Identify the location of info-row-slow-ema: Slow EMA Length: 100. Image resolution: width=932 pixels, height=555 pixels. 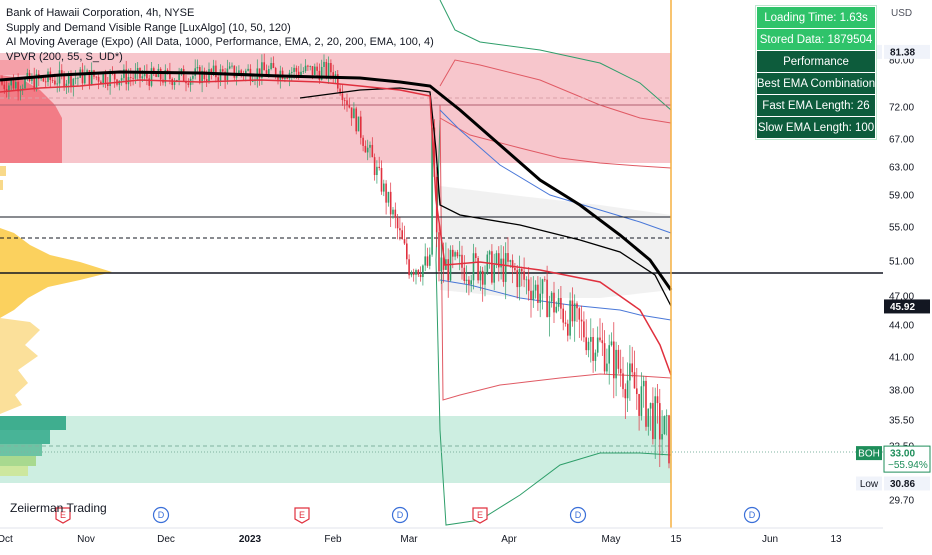
(816, 127).